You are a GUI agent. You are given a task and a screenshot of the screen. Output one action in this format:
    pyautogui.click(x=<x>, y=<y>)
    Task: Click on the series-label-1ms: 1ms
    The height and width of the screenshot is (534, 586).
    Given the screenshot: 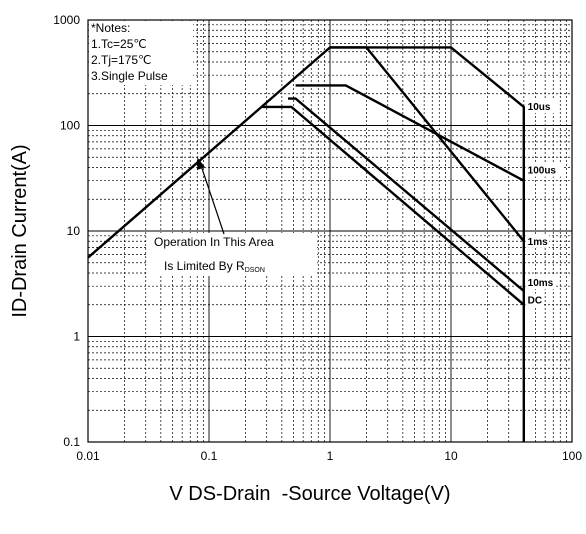 What is the action you would take?
    pyautogui.click(x=538, y=242)
    